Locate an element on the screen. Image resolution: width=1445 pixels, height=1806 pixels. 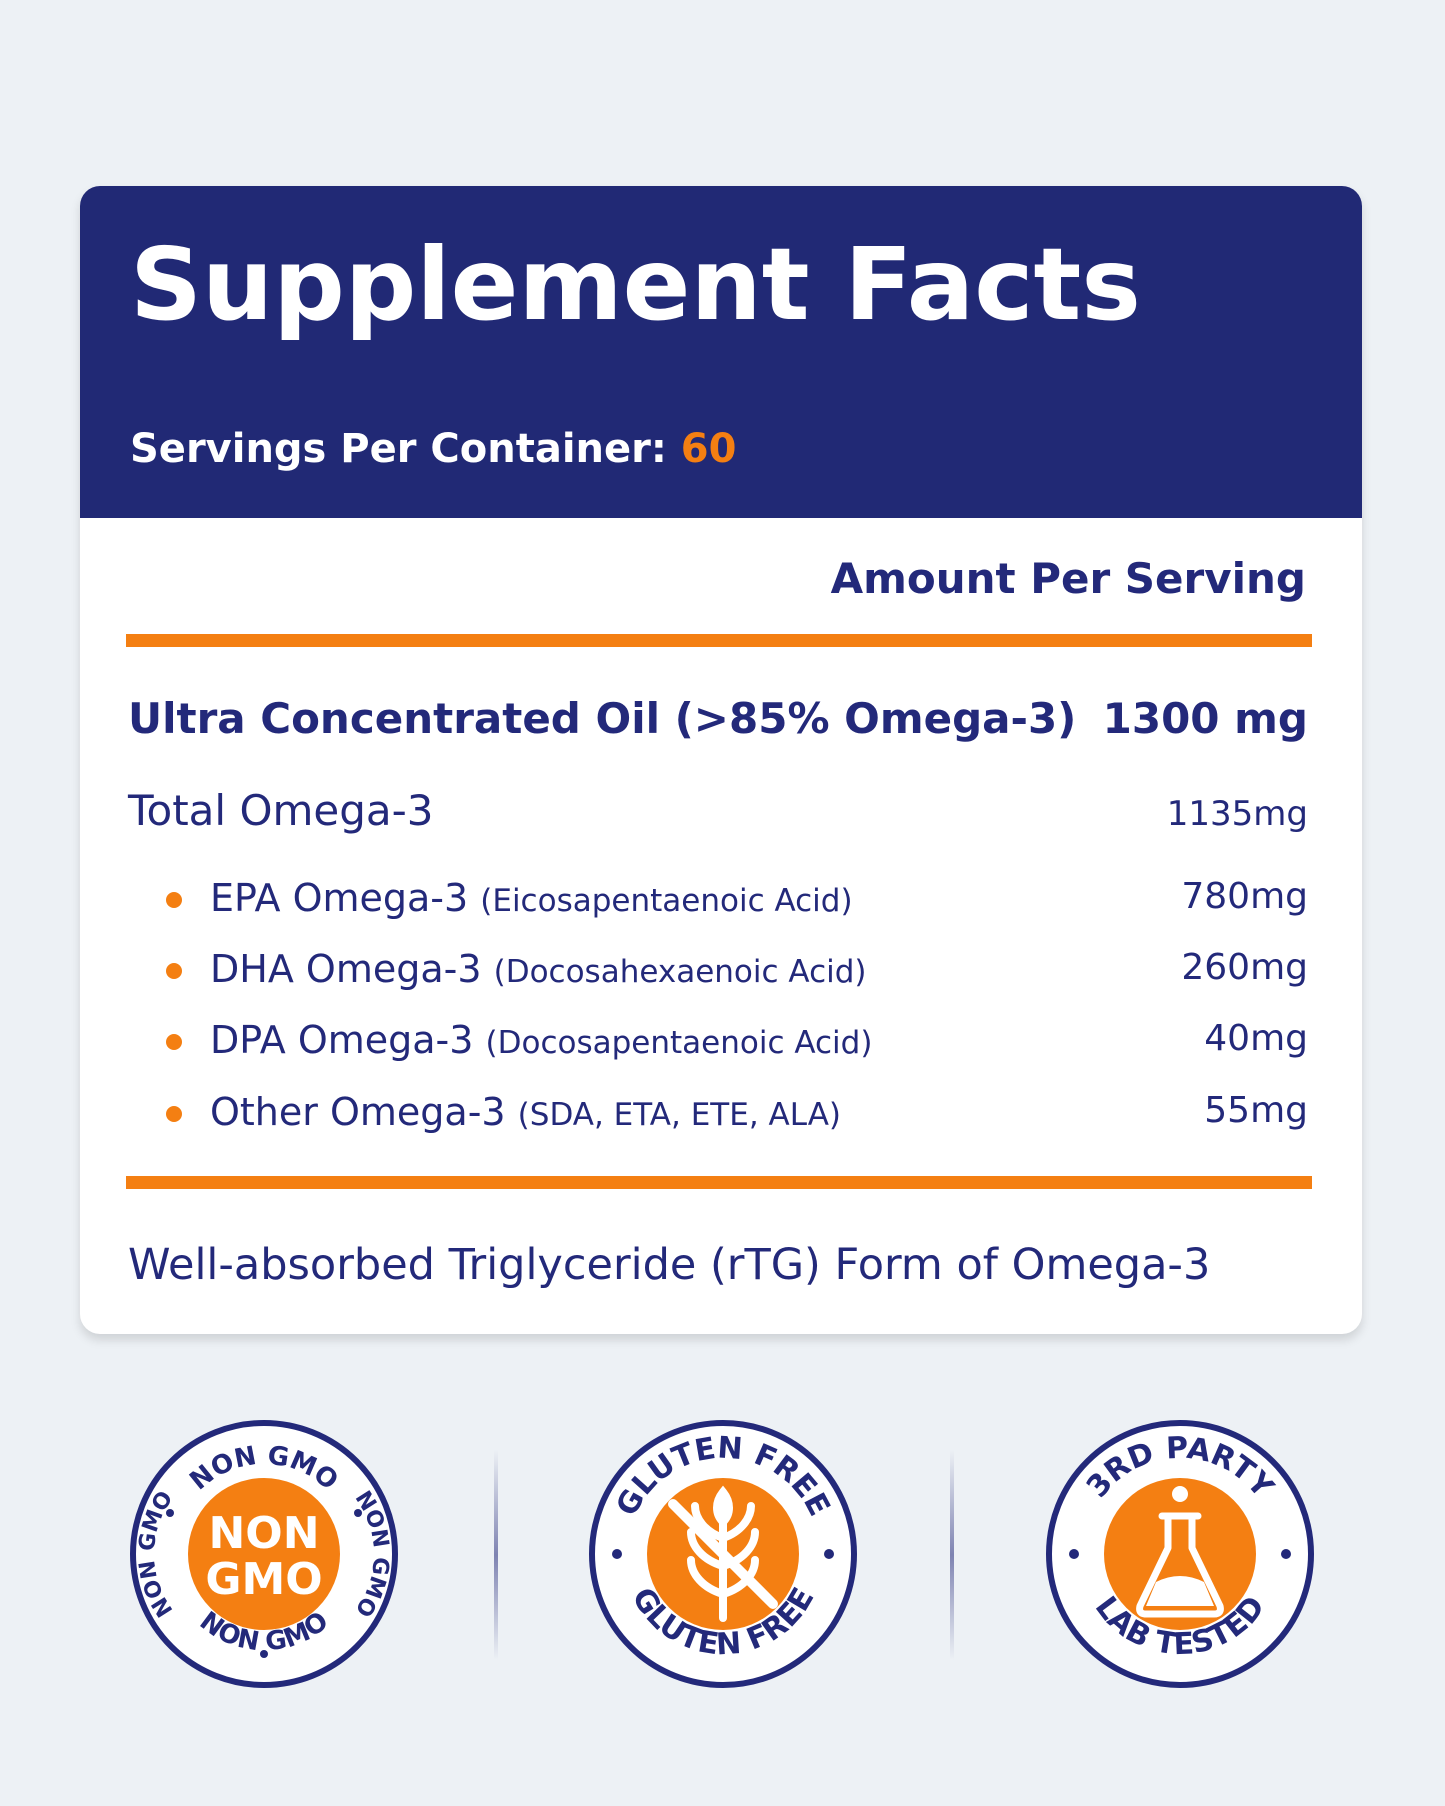
lab-tested-badge: 3RD PARTY LAB TESTED is located at coordinates (1180, 1554).